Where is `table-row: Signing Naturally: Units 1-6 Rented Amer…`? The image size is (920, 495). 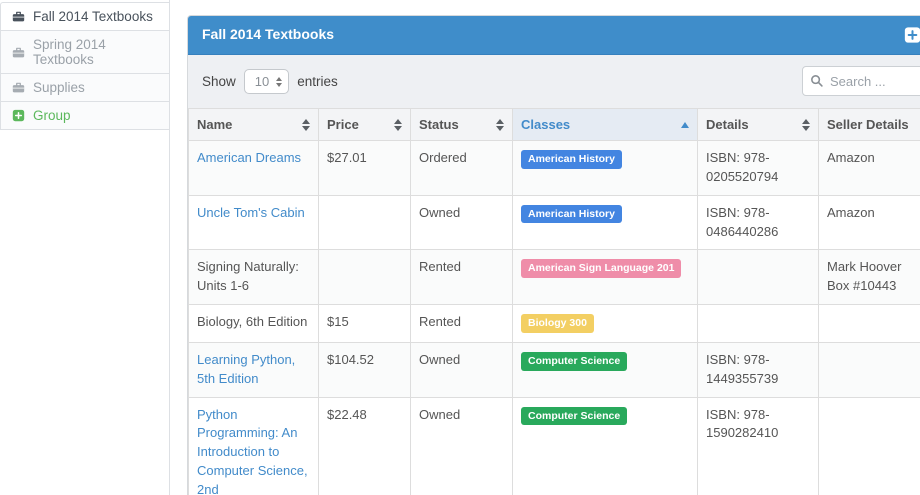 table-row: Signing Naturally: Units 1-6 Rented Amer… is located at coordinates (554, 277).